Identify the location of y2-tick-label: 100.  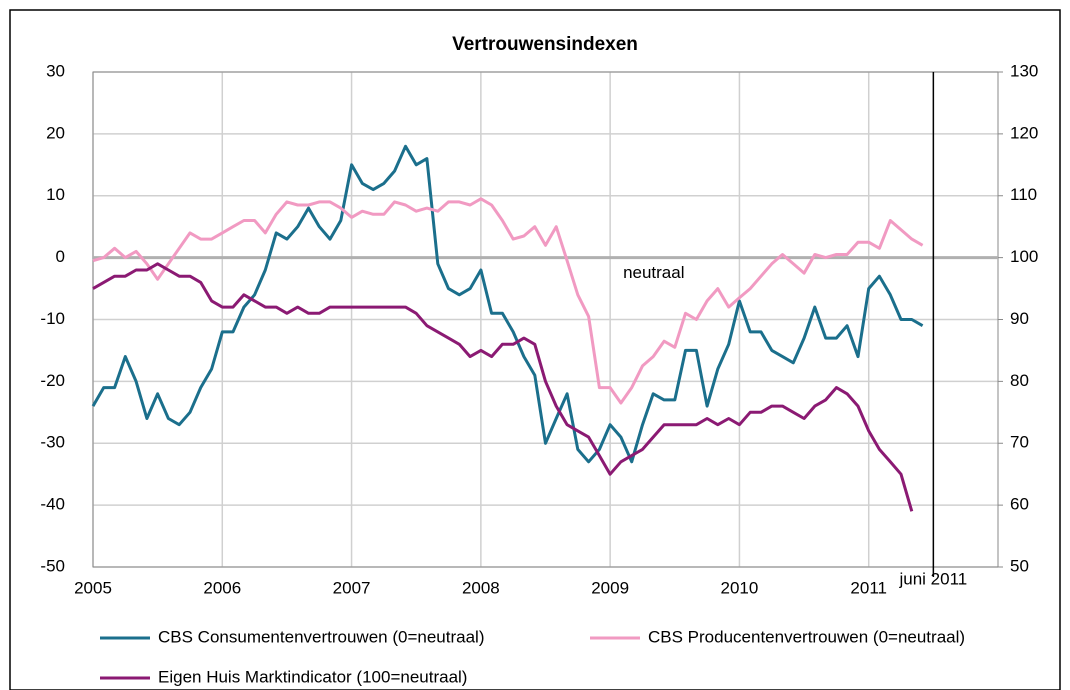
(1024, 256).